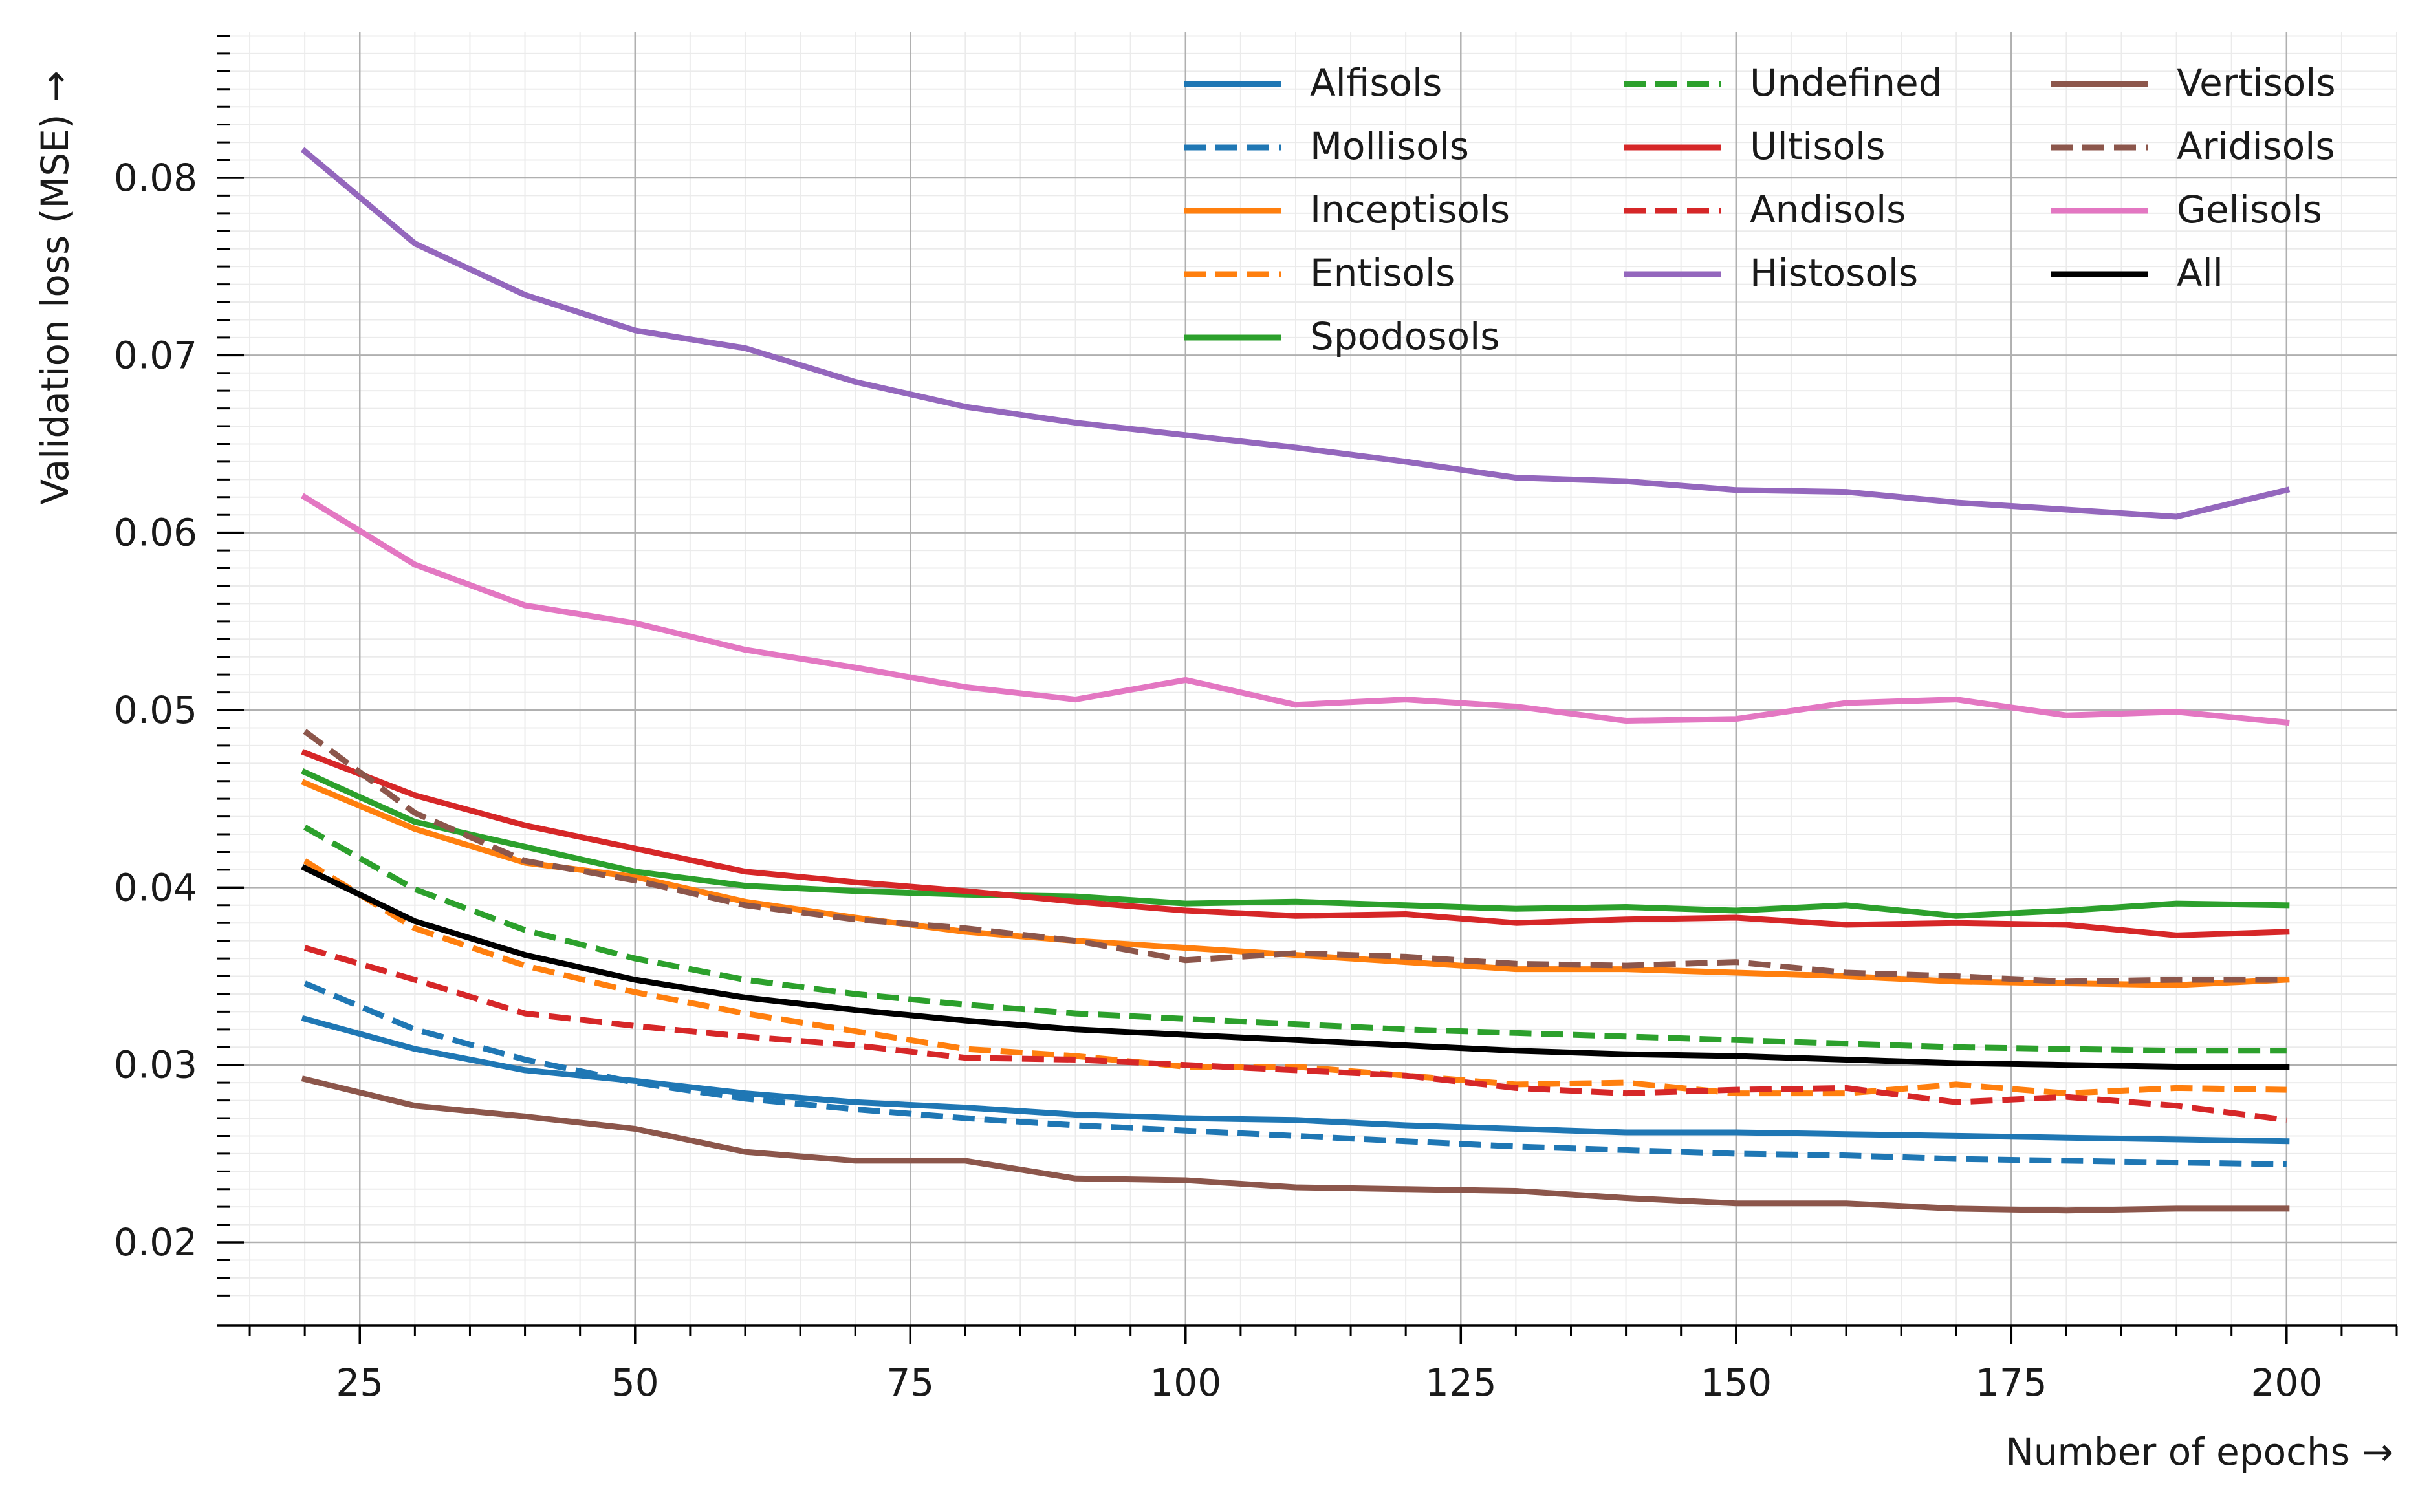  What do you see at coordinates (1185, 1383) in the screenshot?
I see `x-tick-label: 100` at bounding box center [1185, 1383].